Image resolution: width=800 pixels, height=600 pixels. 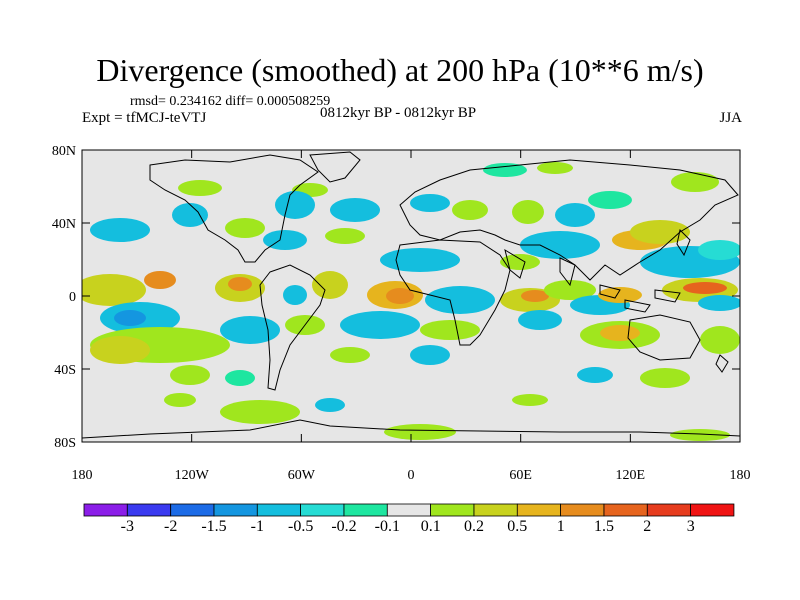 I want to click on colorbar-label: 2, so click(x=647, y=526).